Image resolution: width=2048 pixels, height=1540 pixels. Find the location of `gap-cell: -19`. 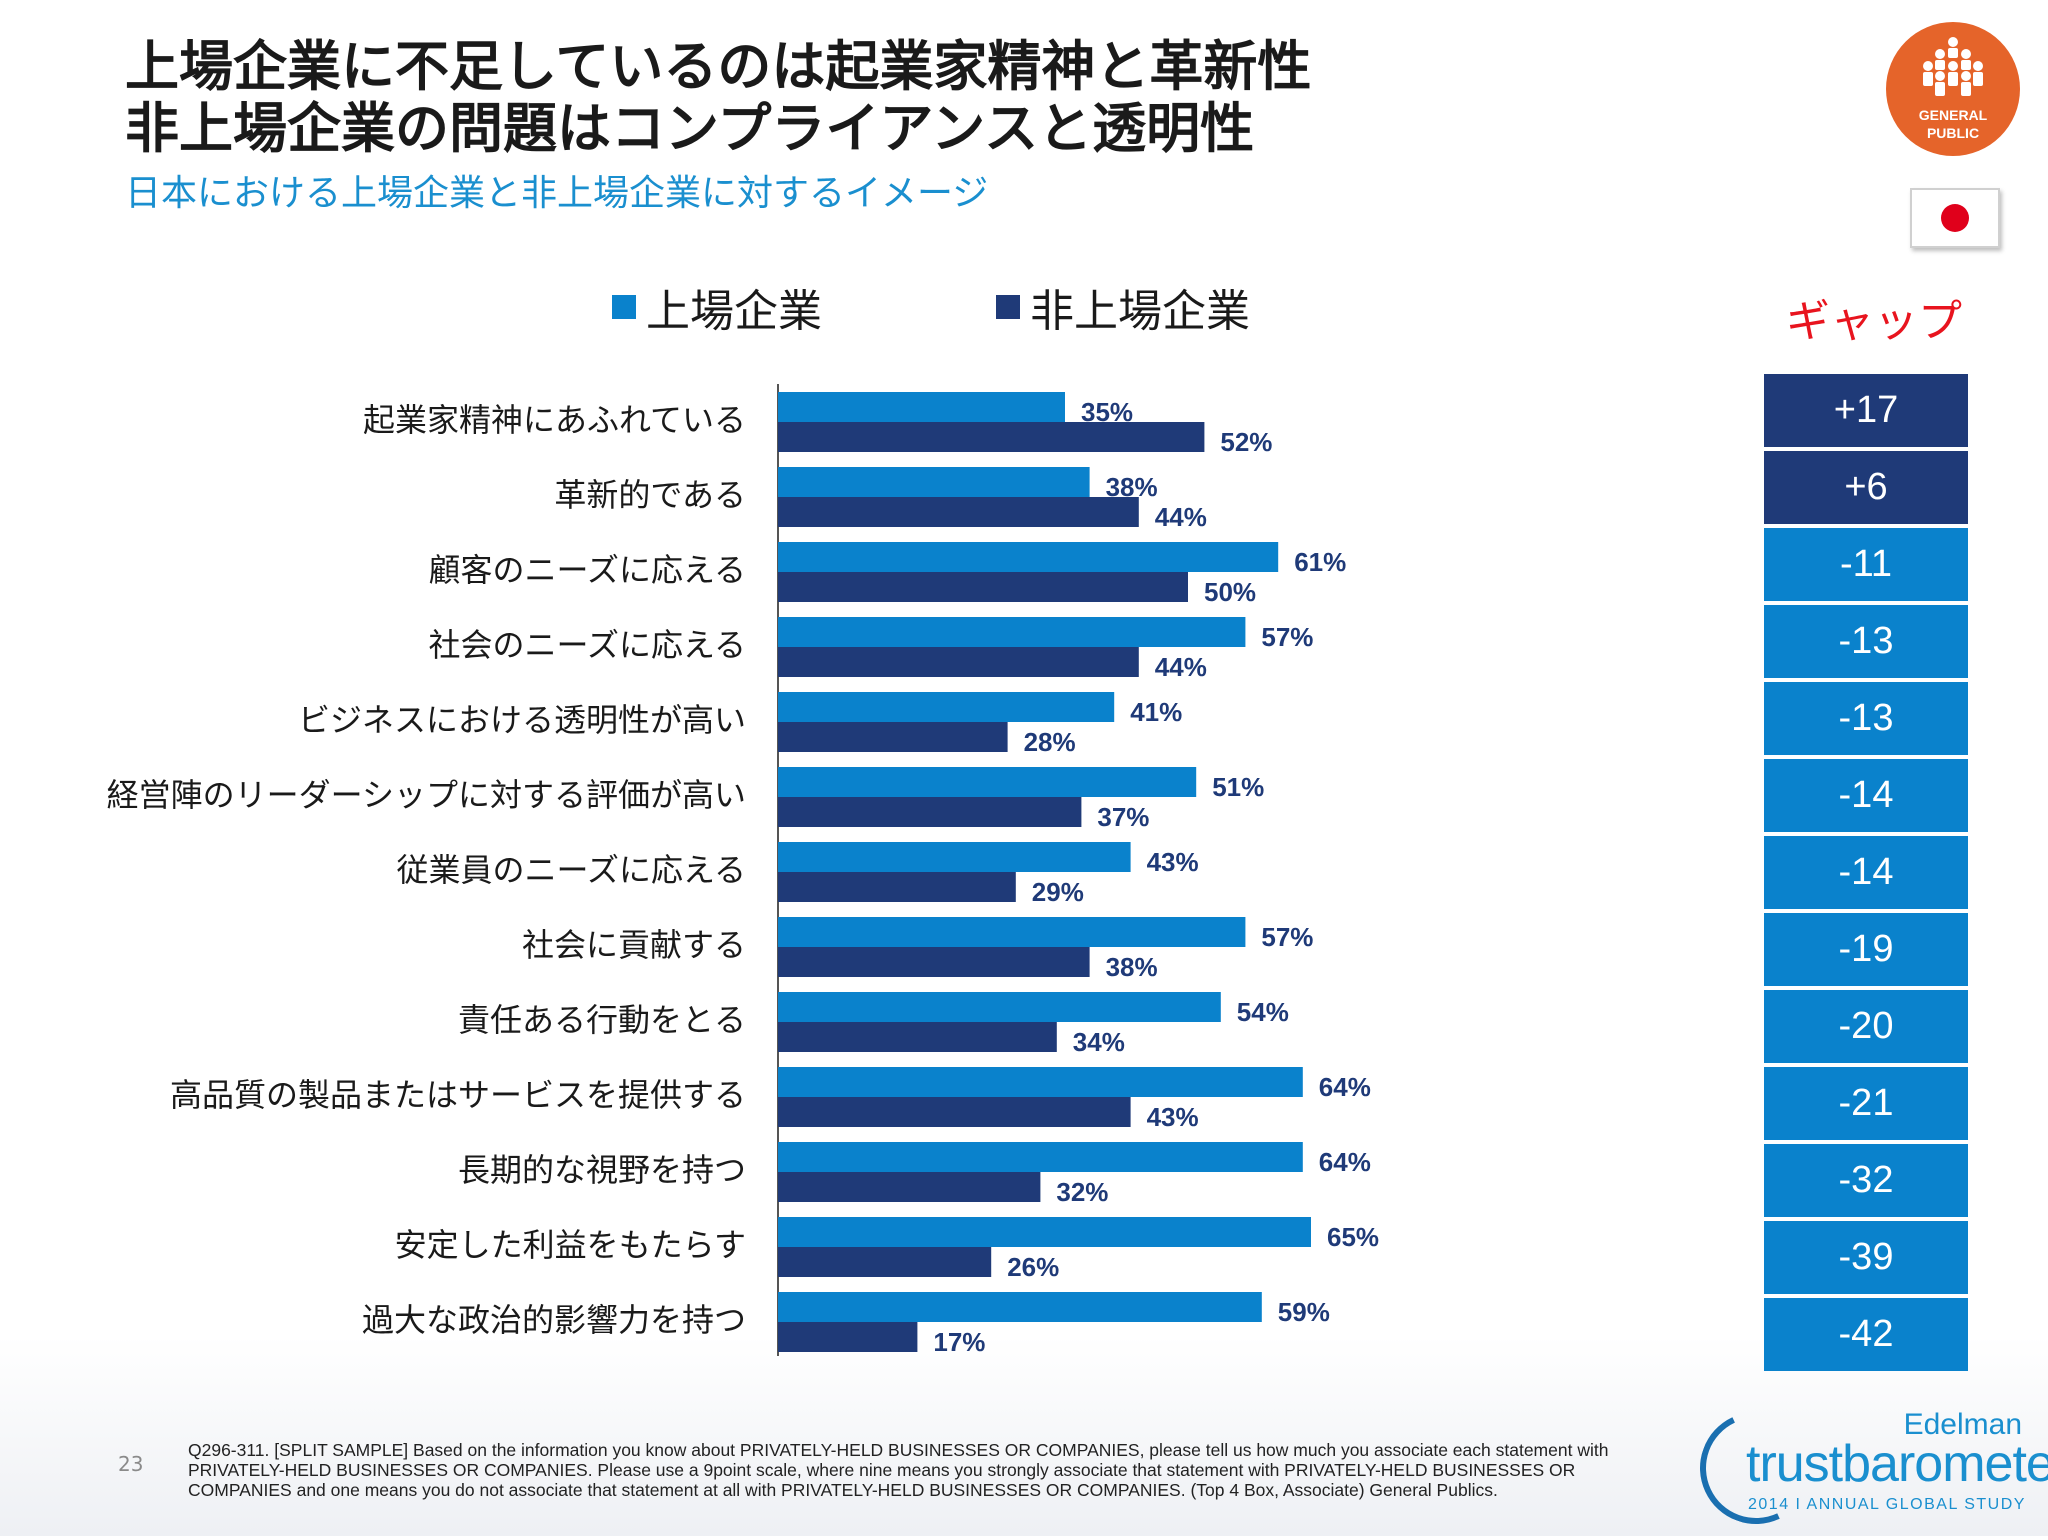

gap-cell: -19 is located at coordinates (1866, 949).